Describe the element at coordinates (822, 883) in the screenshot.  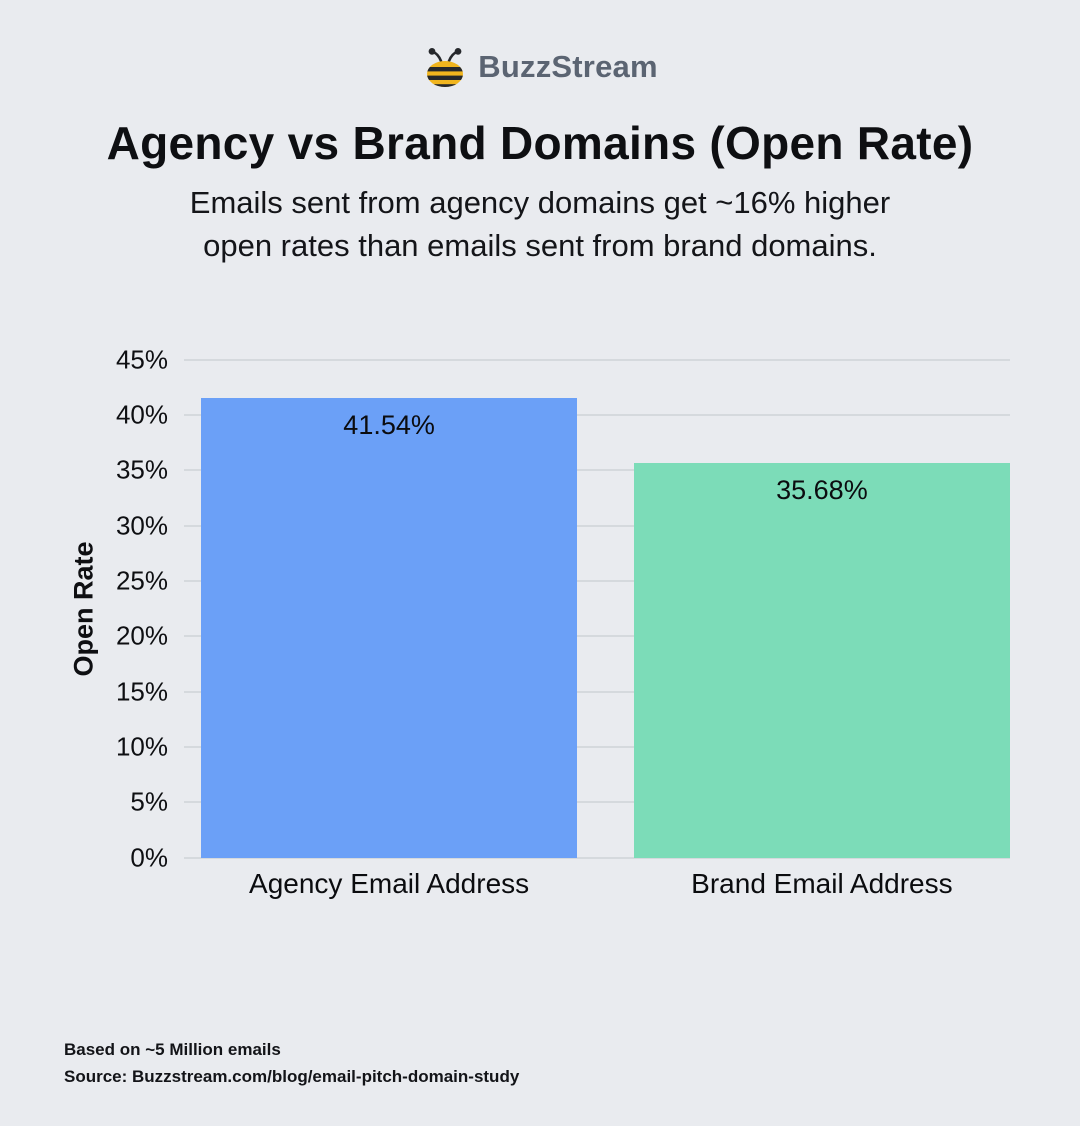
I see `x-axis-label-1: Brand Email Address` at that location.